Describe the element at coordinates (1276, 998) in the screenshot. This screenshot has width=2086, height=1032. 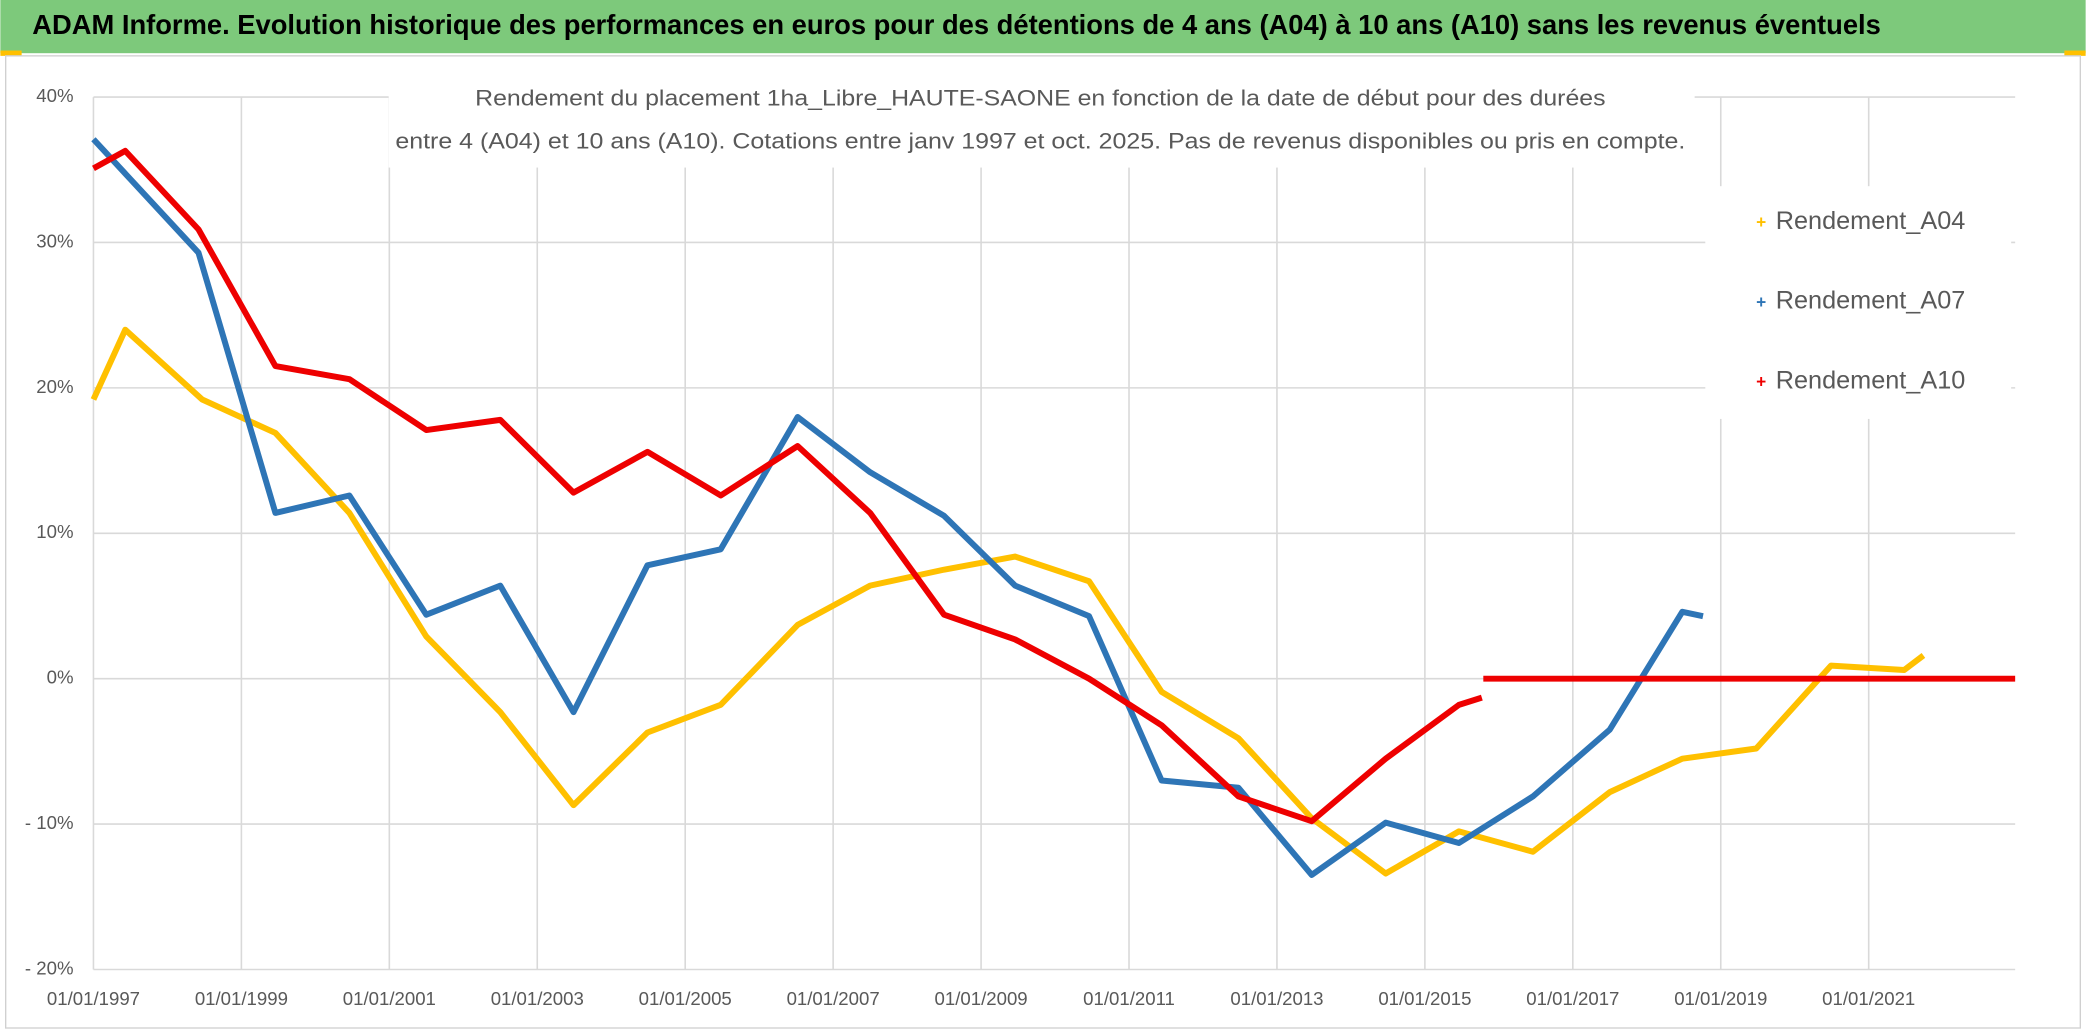
I see `x-tick-label: 01/01/2013` at that location.